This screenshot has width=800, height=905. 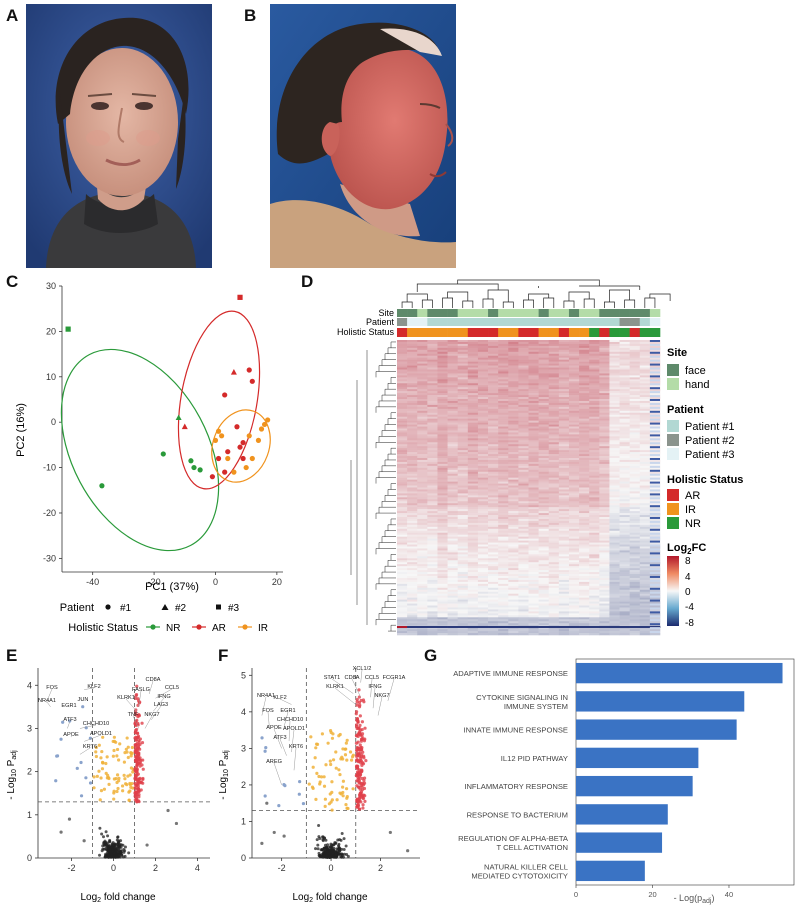 What do you see at coordinates (47, 701) in the screenshot?
I see `gene-label: NR4A1` at bounding box center [47, 701].